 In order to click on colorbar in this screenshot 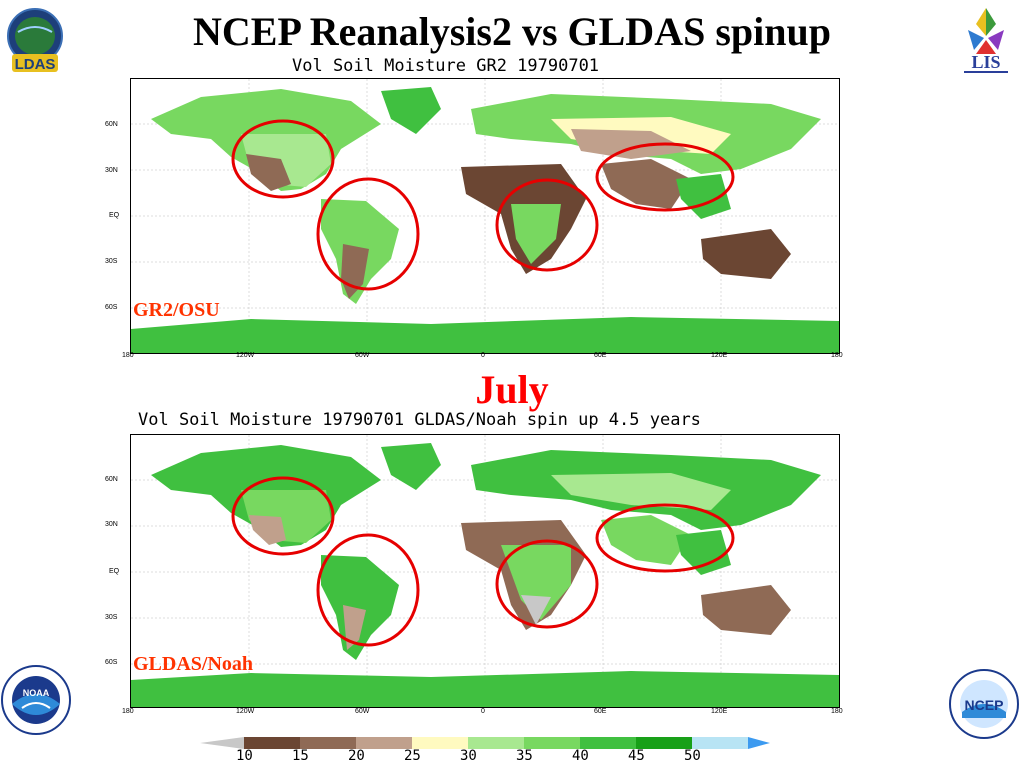, I will do `click(485, 745)`.